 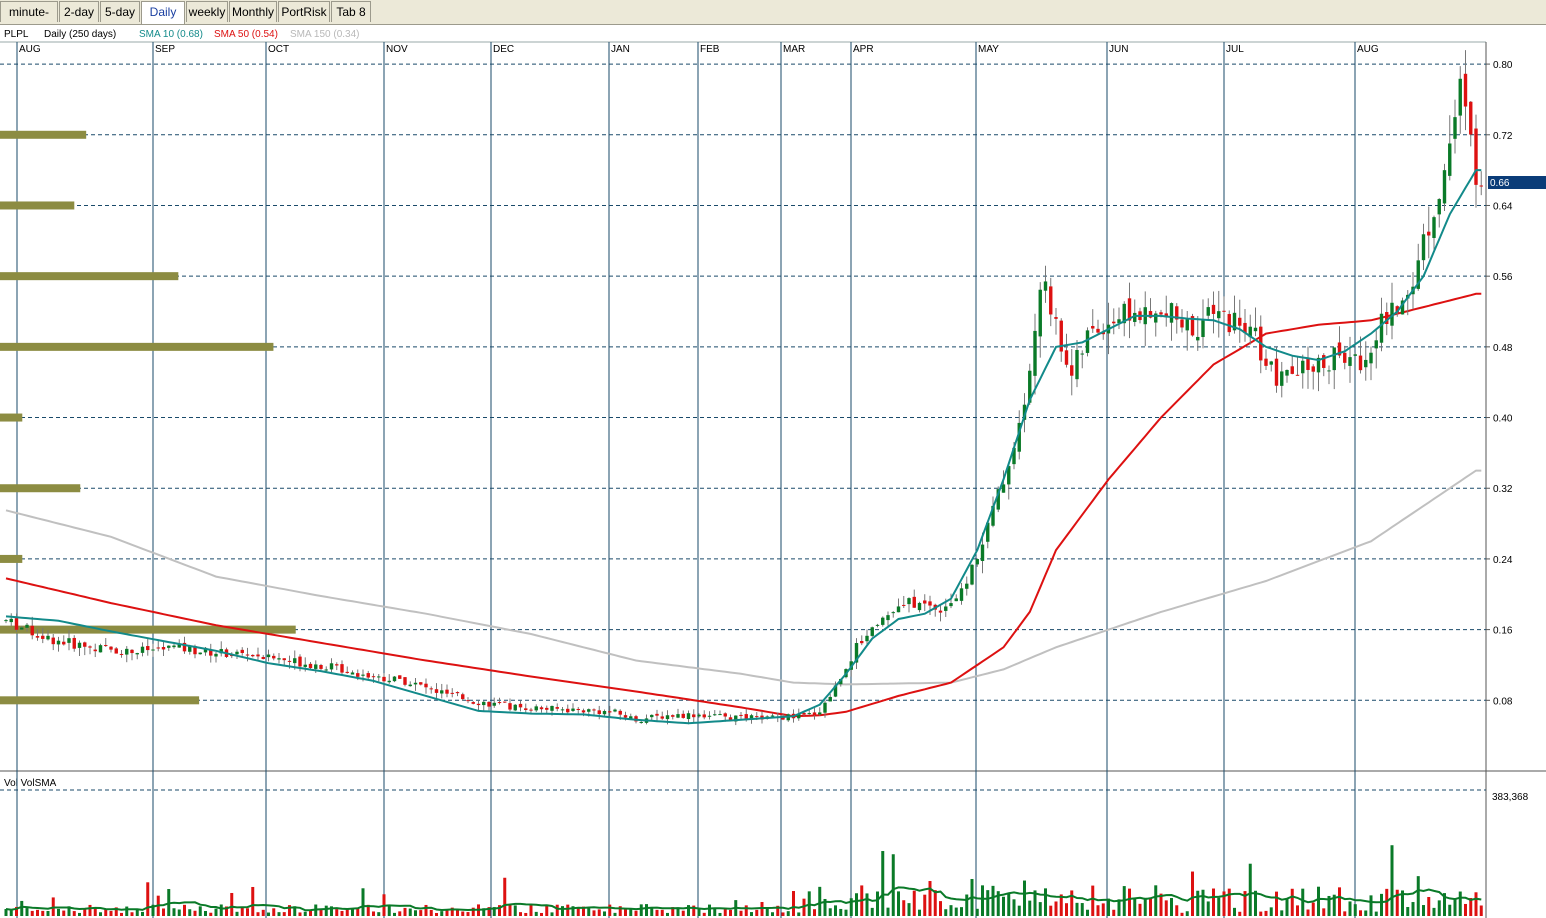 I want to click on tab-daily: Daily, so click(x=163, y=12).